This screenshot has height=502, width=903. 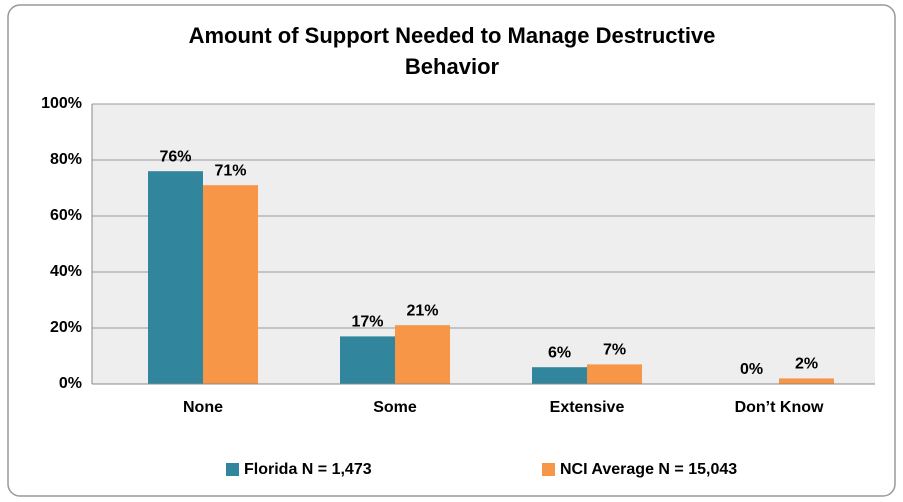 I want to click on y-tick-label: 80%, so click(x=66, y=159).